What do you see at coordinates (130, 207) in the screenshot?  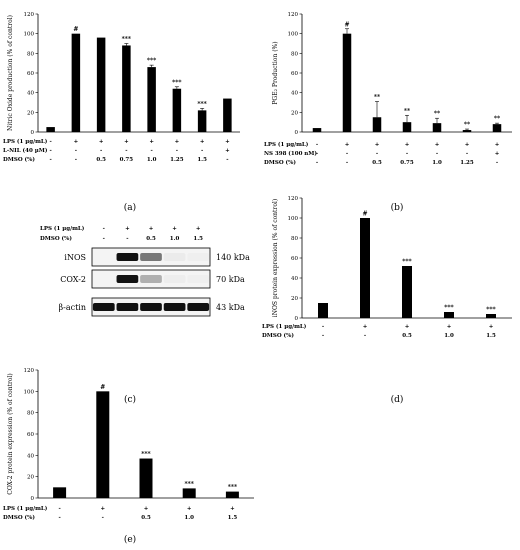 I see `panel-label-a: (a)` at bounding box center [130, 207].